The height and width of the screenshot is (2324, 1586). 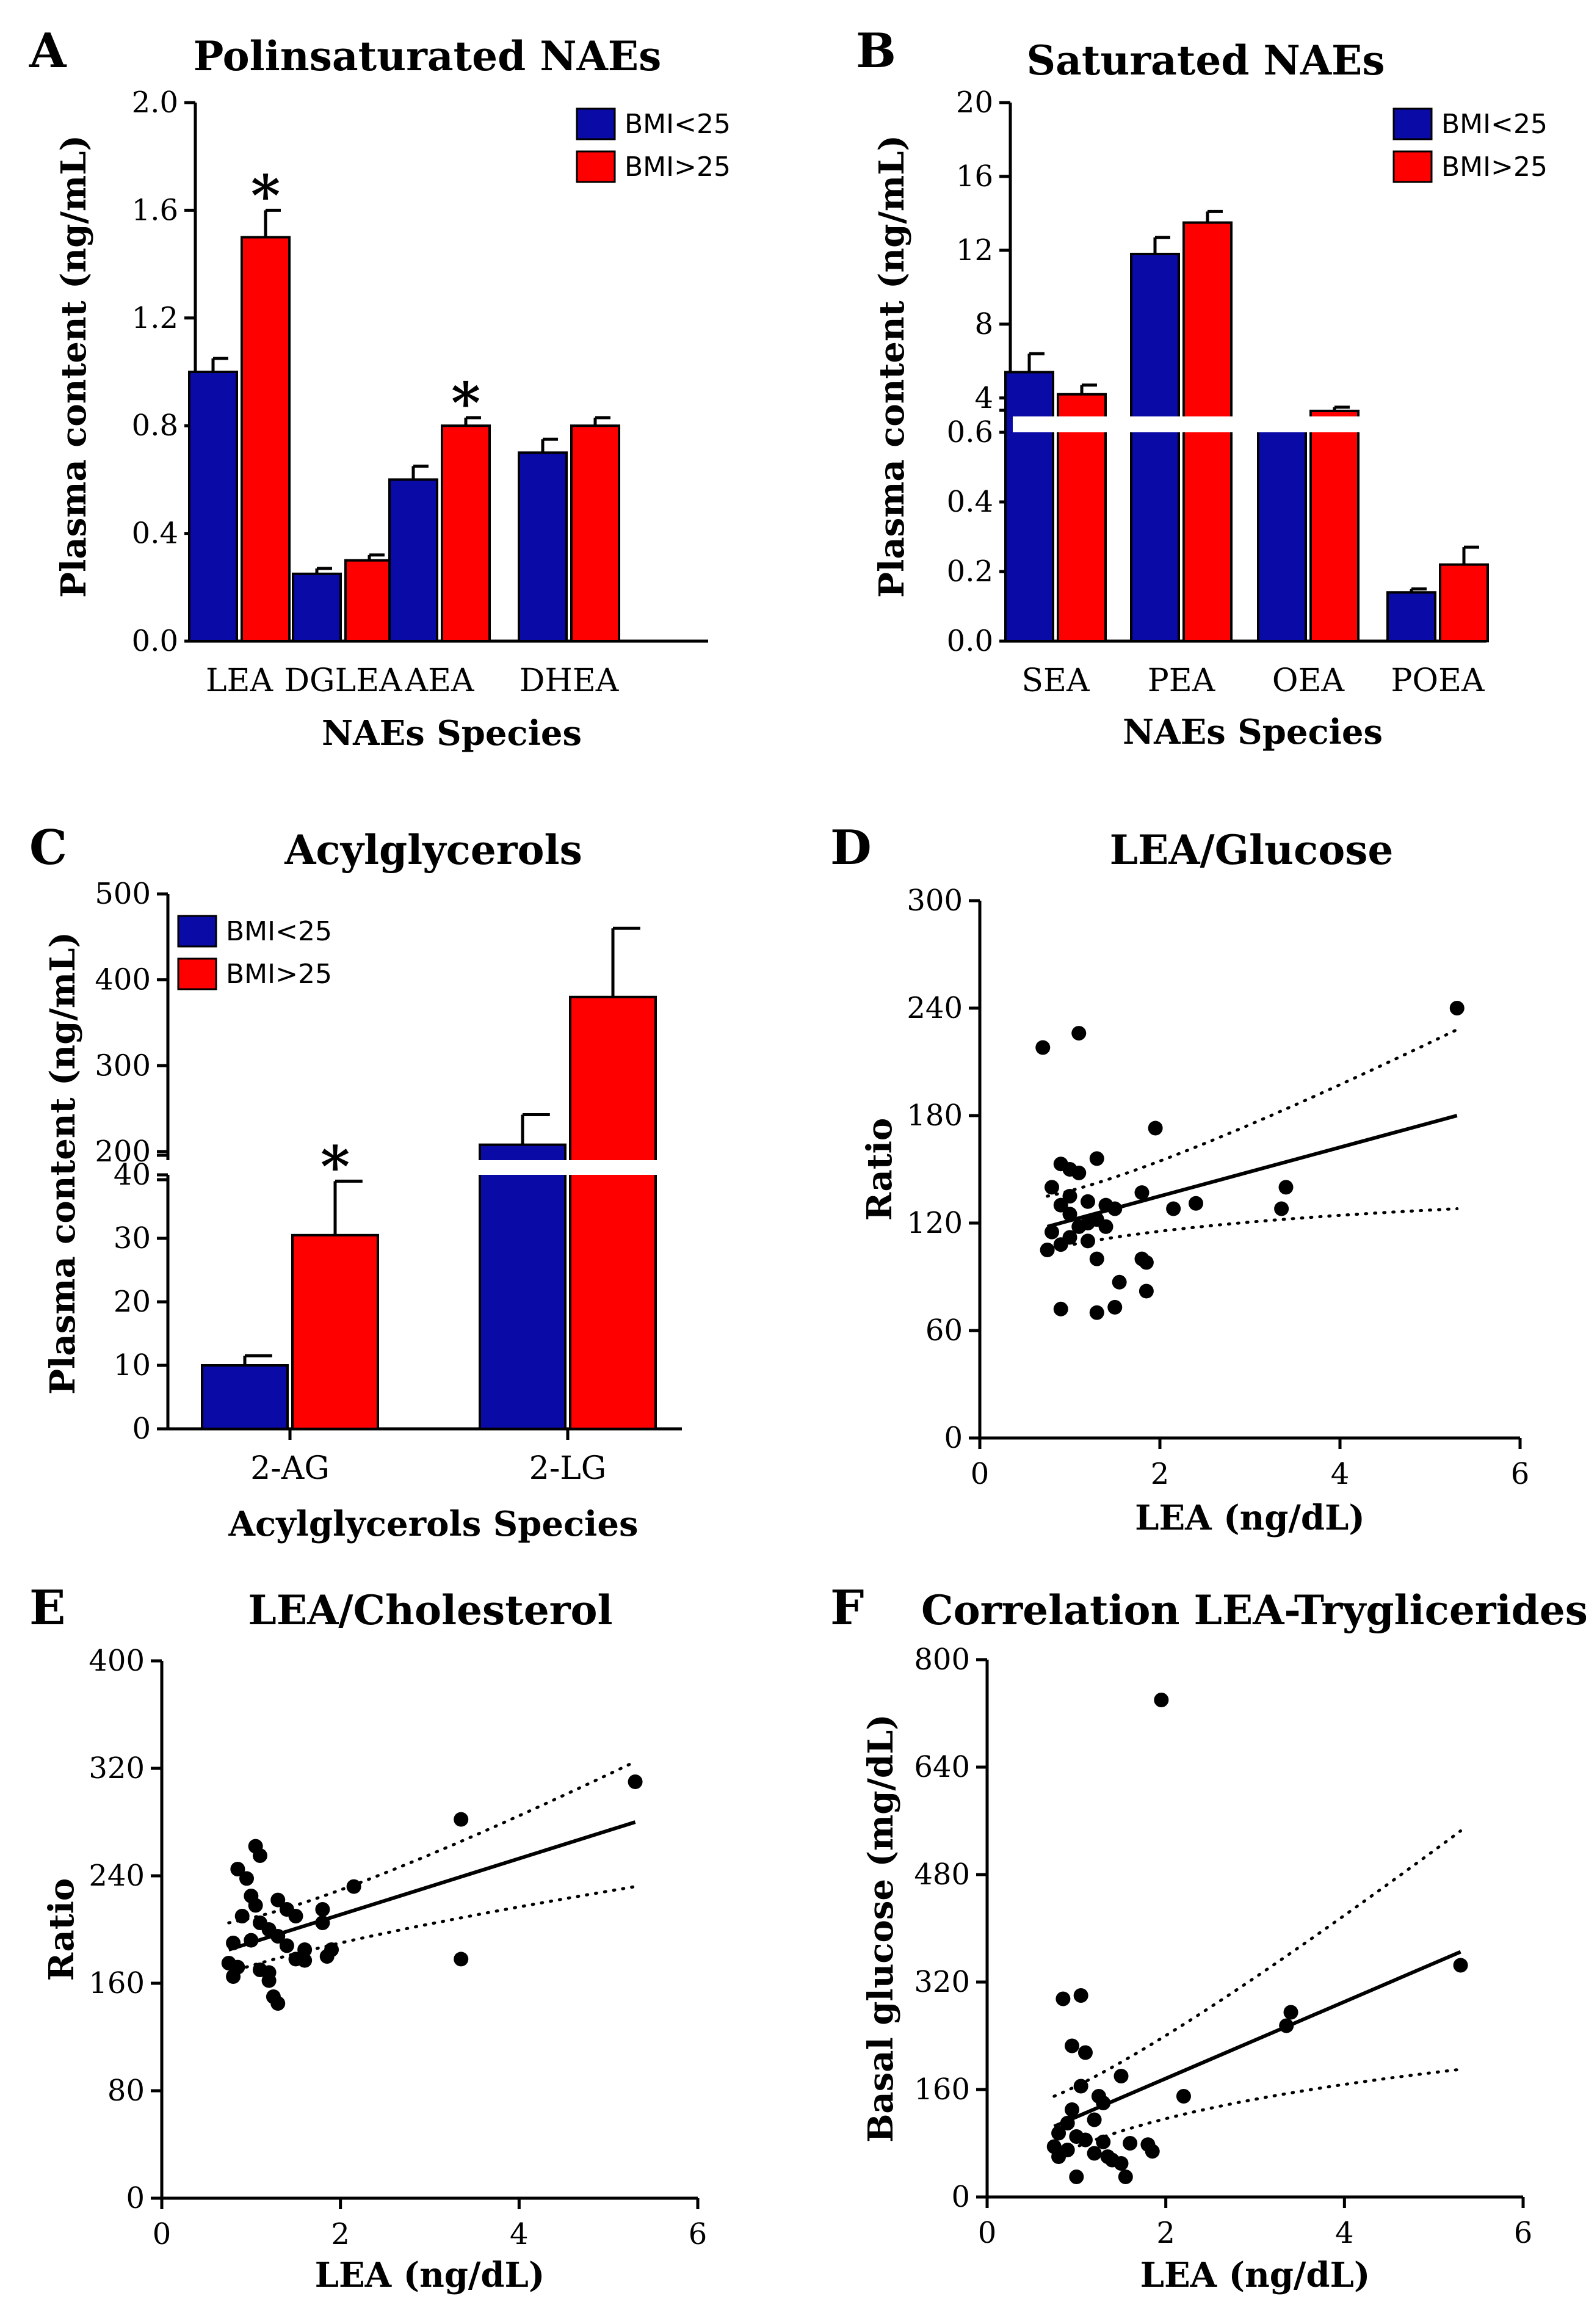 What do you see at coordinates (970, 641) in the screenshot?
I see `y-tick-label: 0.0` at bounding box center [970, 641].